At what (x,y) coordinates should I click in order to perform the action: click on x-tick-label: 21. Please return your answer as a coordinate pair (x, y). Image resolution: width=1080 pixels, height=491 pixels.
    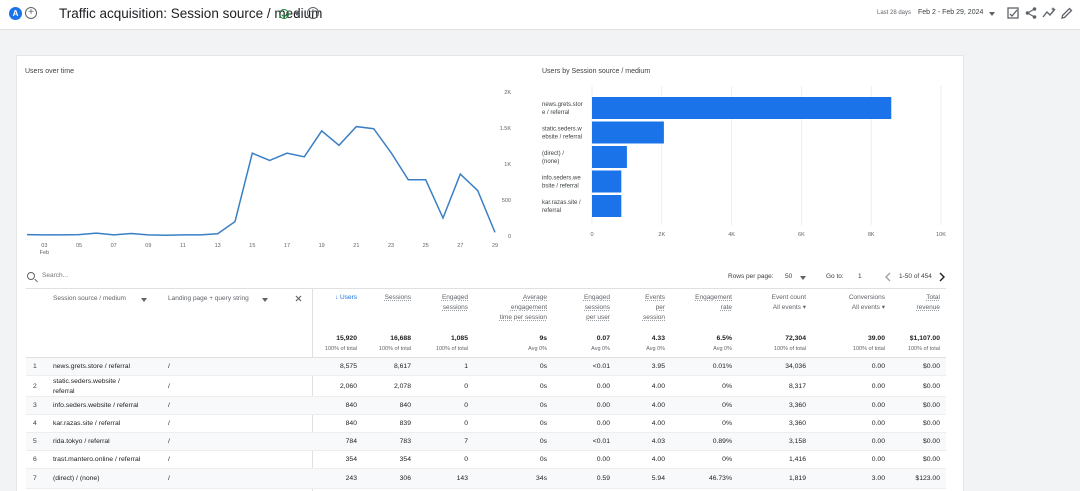
    Looking at the image, I should click on (356, 246).